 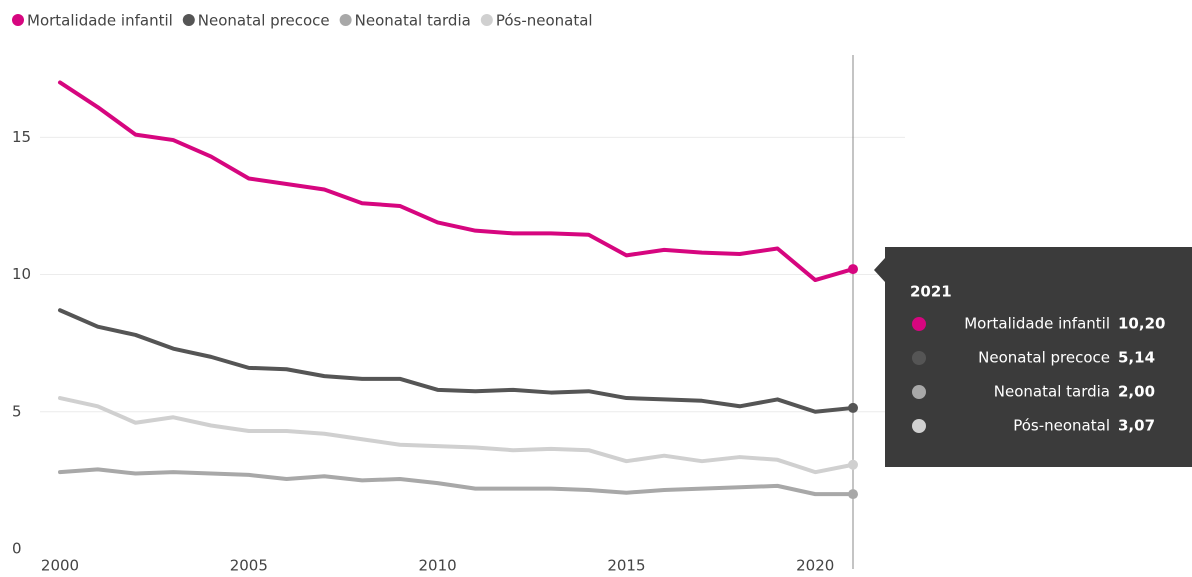 What do you see at coordinates (1136, 426) in the screenshot?
I see `tooltip-value: 3,07` at bounding box center [1136, 426].